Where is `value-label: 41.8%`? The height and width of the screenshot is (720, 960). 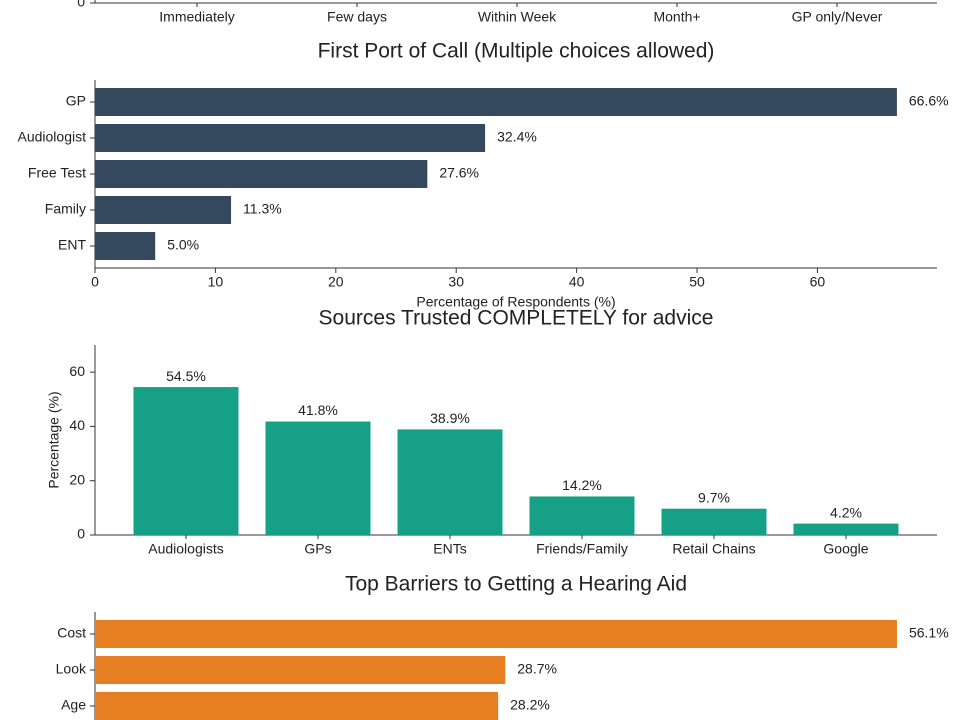
value-label: 41.8% is located at coordinates (318, 410).